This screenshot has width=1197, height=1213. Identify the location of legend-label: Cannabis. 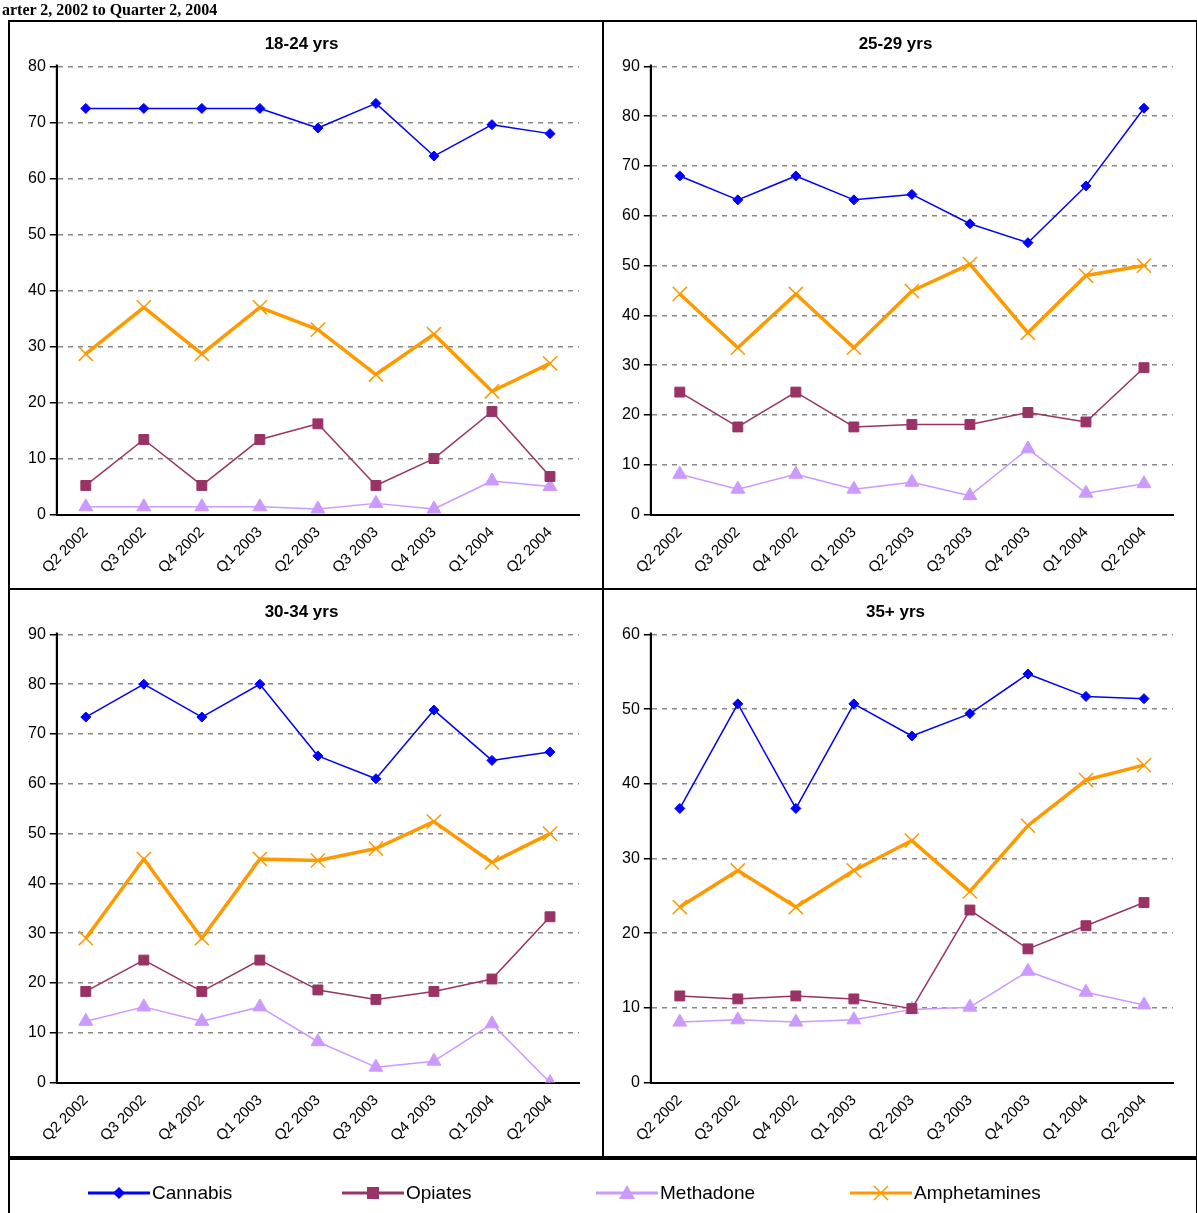
(192, 1193).